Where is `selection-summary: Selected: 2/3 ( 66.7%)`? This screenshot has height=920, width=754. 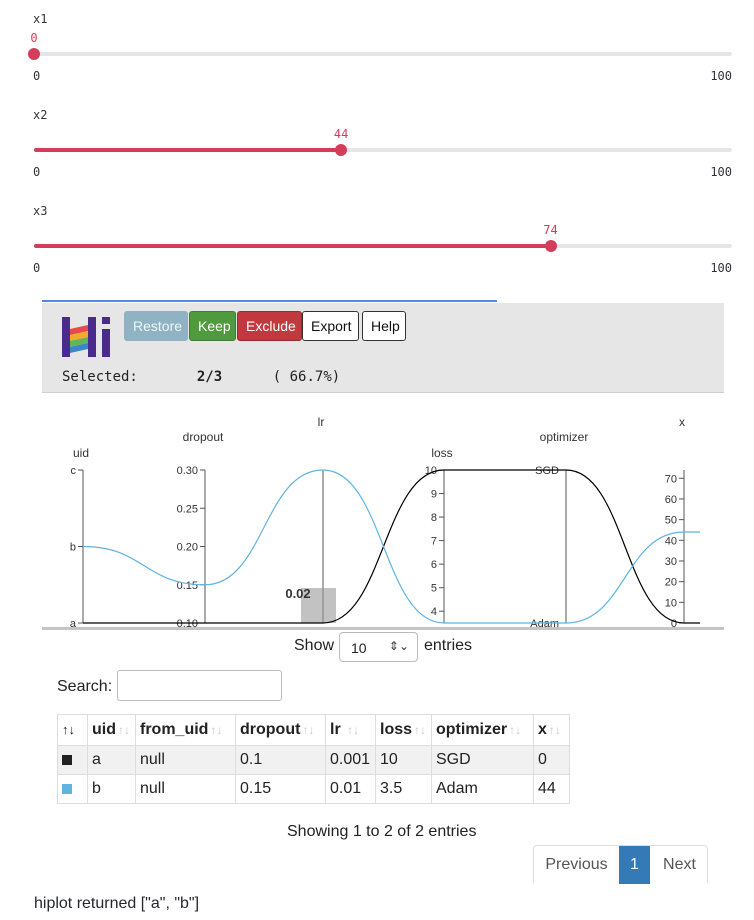 selection-summary: Selected: 2/3 ( 66.7%) is located at coordinates (201, 377).